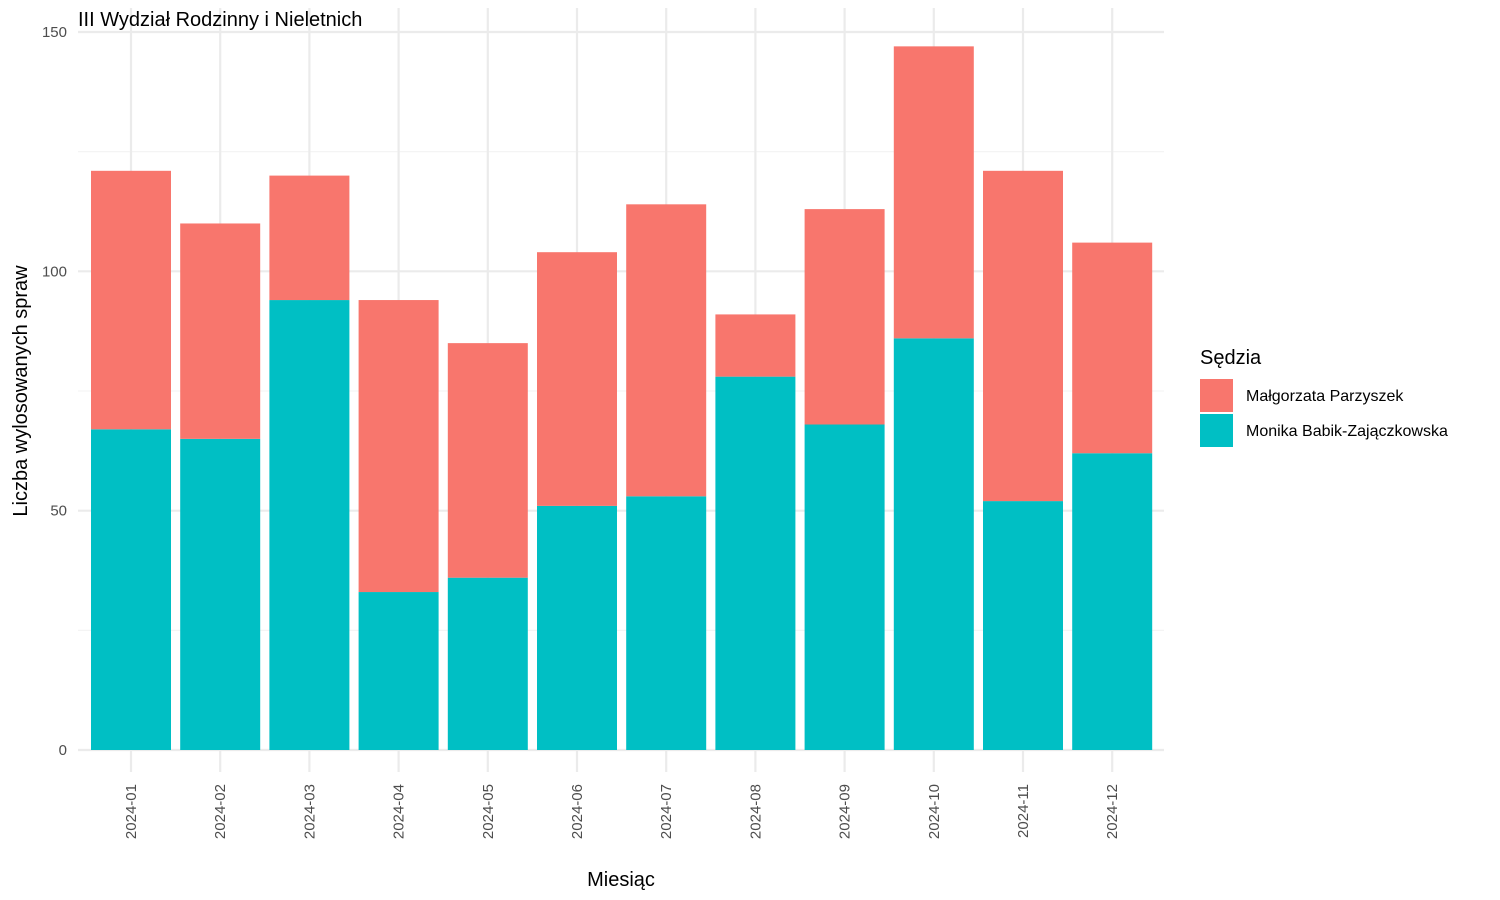  Describe the element at coordinates (1112, 811) in the screenshot. I see `x-tick-label: 2024-12` at that location.